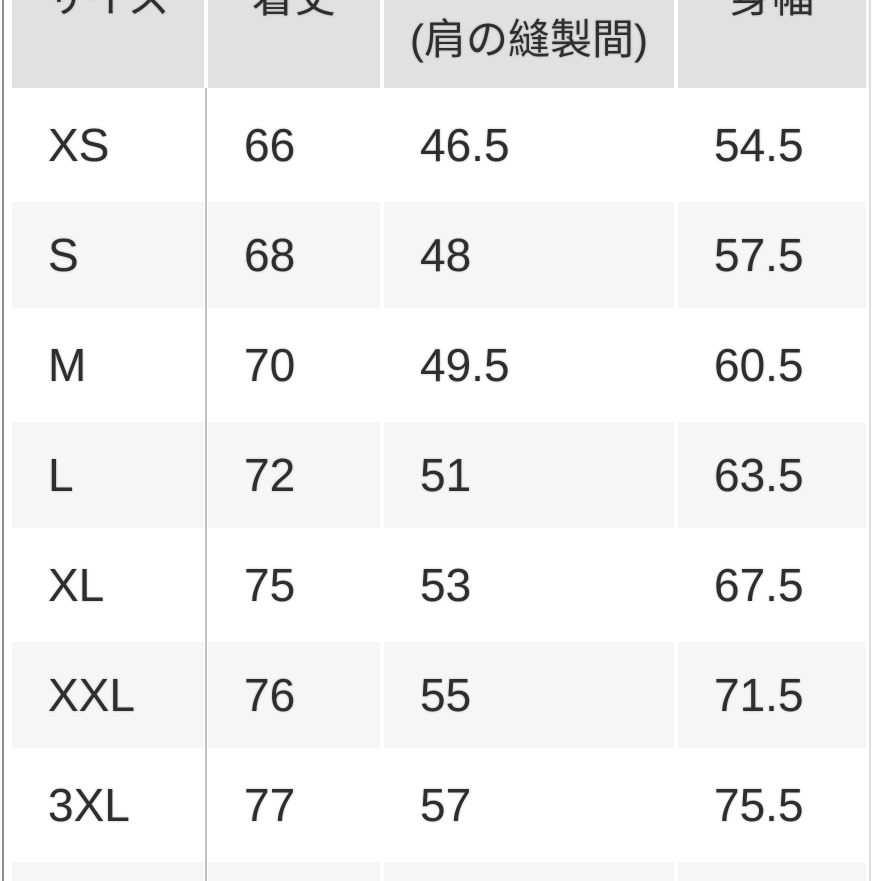 The height and width of the screenshot is (881, 881). Describe the element at coordinates (3, 440) in the screenshot. I see `left-edge-line` at that location.